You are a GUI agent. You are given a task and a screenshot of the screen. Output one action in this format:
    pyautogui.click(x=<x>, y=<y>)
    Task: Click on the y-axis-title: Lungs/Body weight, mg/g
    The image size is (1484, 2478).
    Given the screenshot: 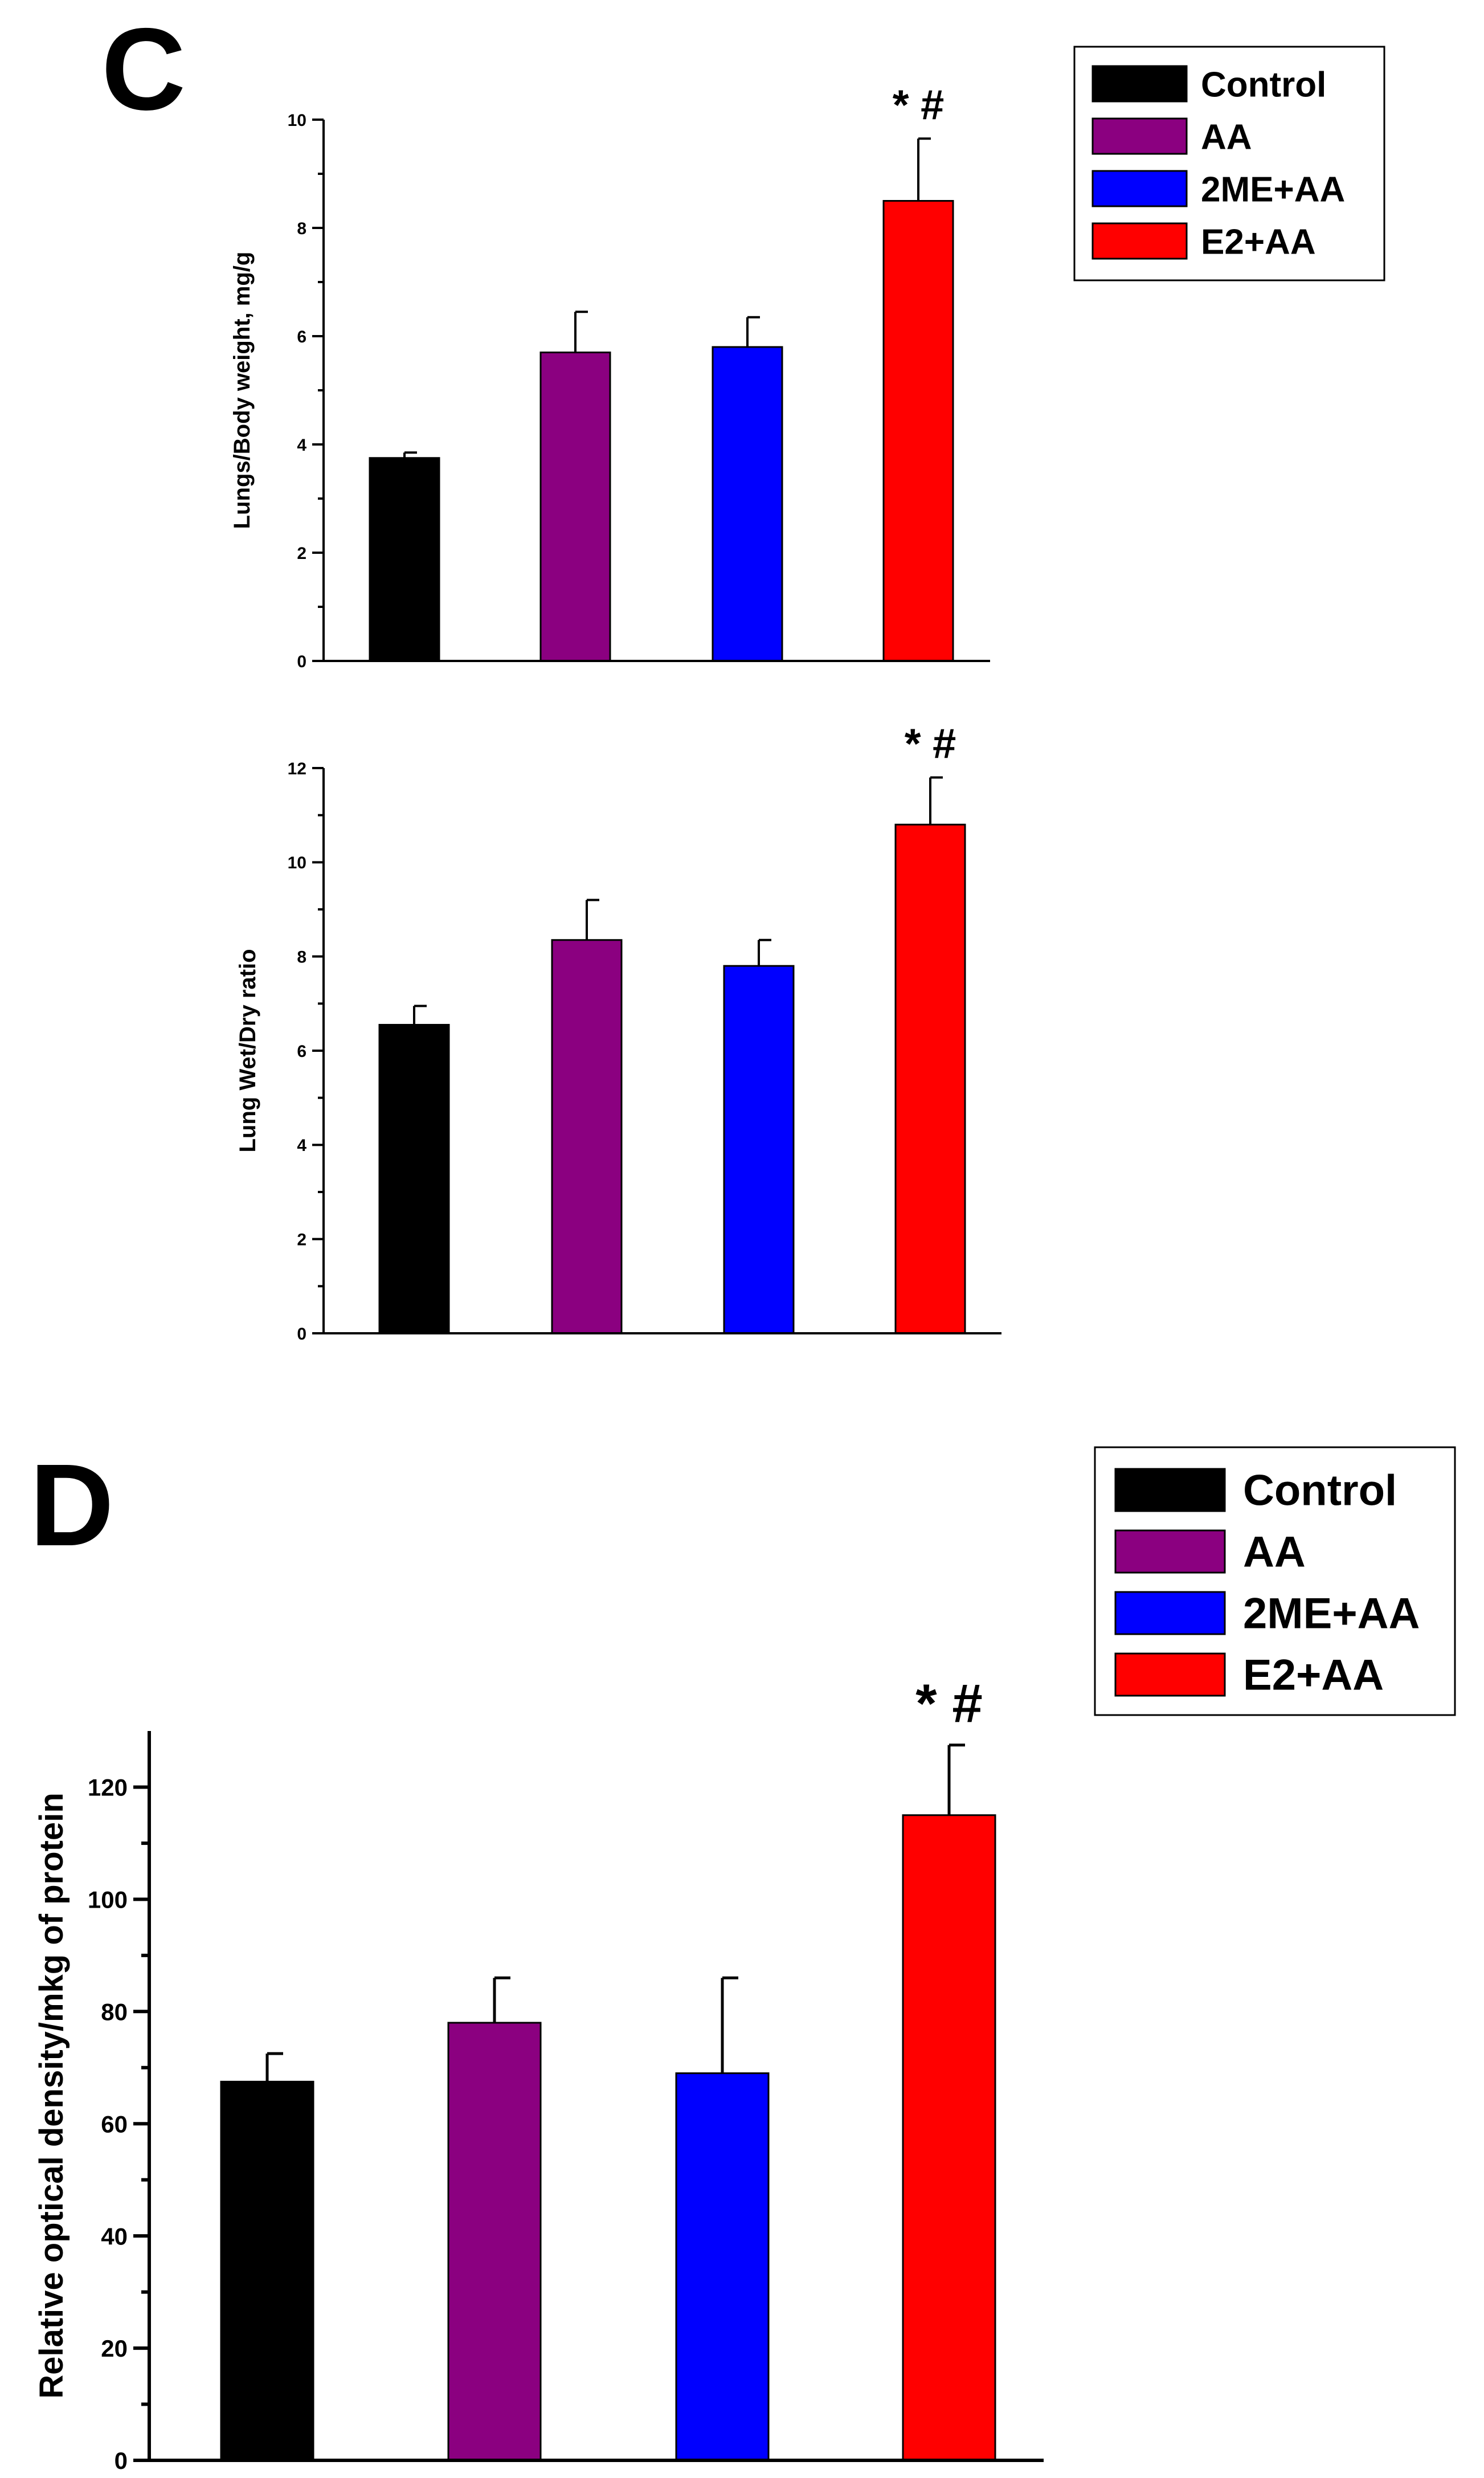 What is the action you would take?
    pyautogui.click(x=242, y=390)
    